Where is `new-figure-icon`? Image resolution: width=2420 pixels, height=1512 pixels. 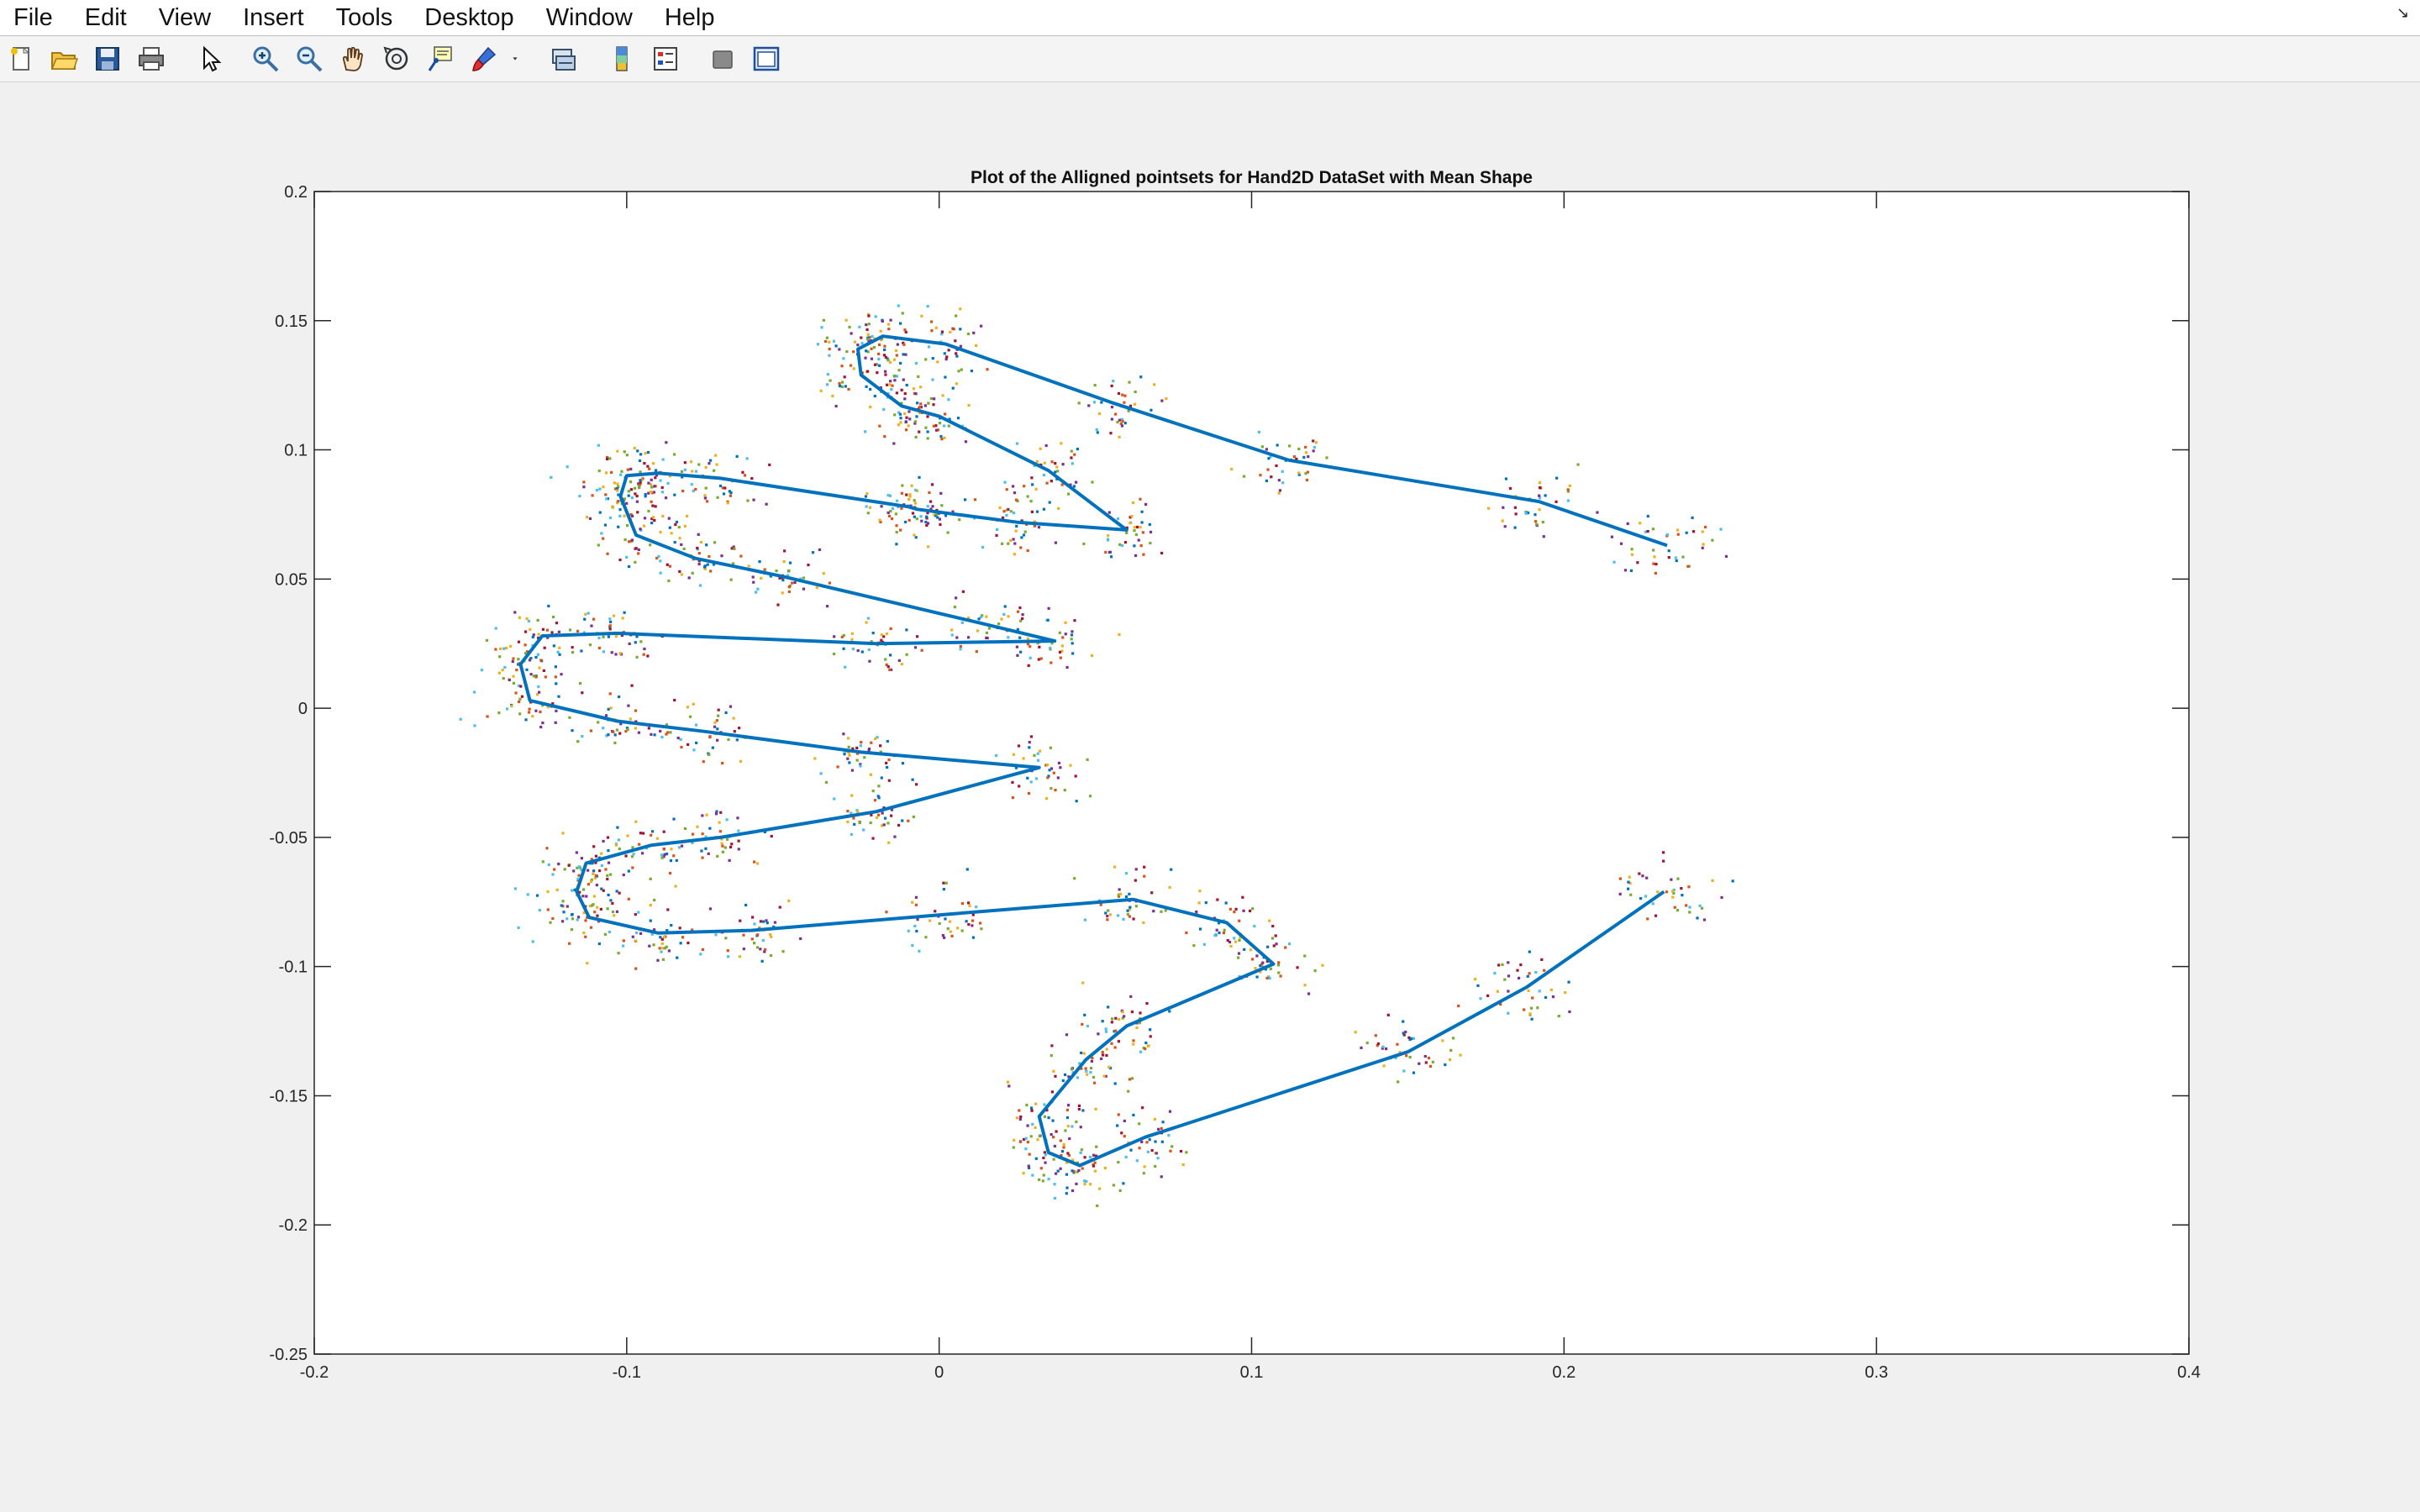
new-figure-icon is located at coordinates (22, 59).